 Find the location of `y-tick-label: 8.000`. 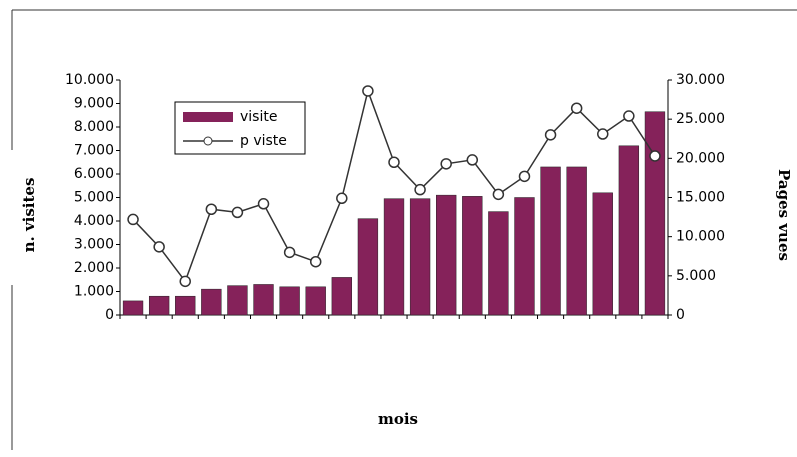

y-tick-label: 8.000 is located at coordinates (94, 127).